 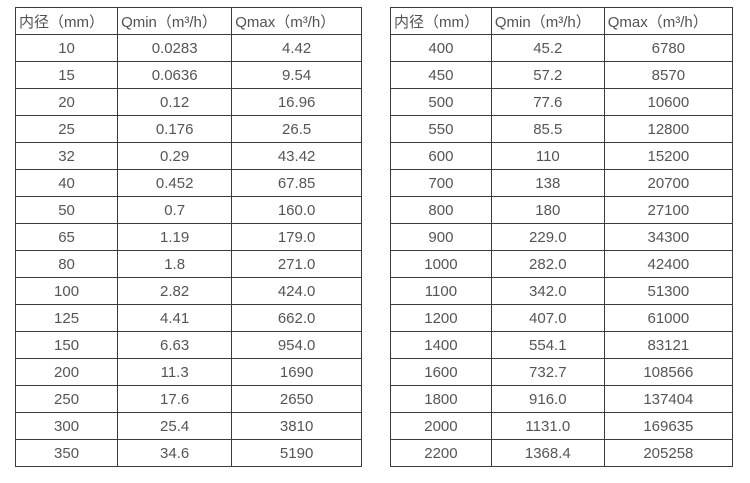 I want to click on table-cell: 300, so click(x=66, y=426).